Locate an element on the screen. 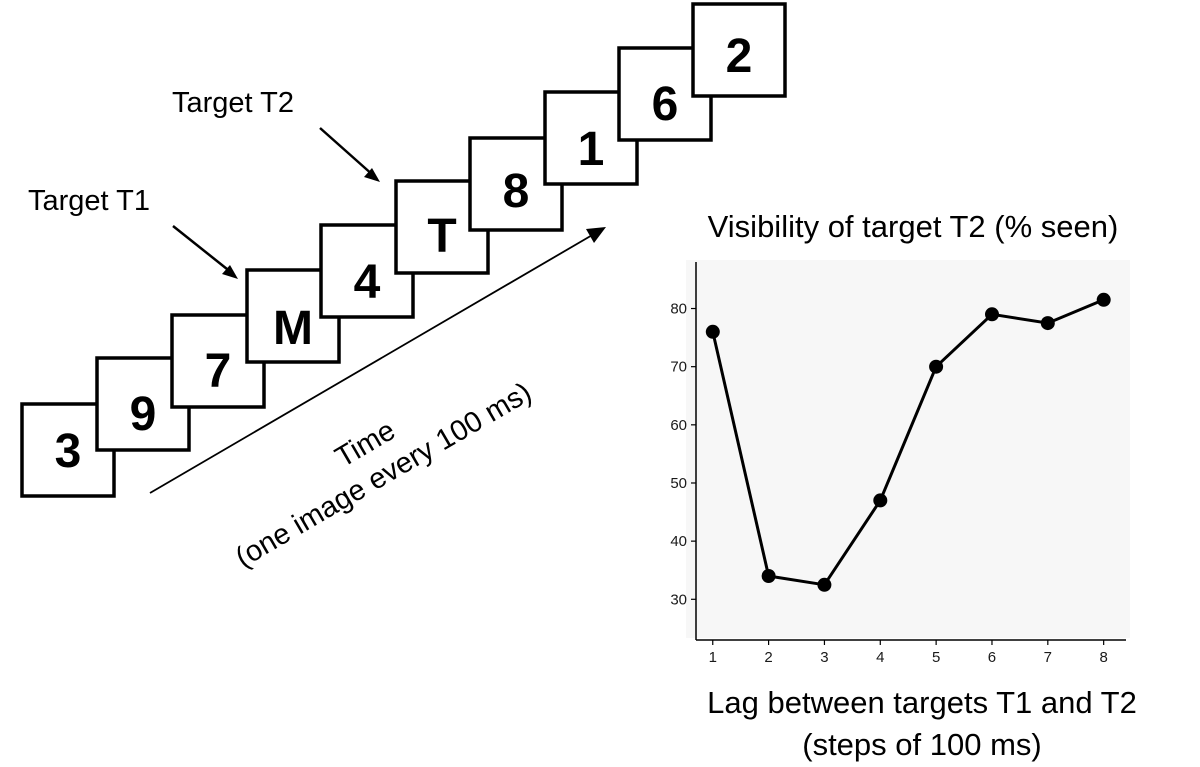 The height and width of the screenshot is (767, 1200). y-tick-label: 50 is located at coordinates (678, 483).